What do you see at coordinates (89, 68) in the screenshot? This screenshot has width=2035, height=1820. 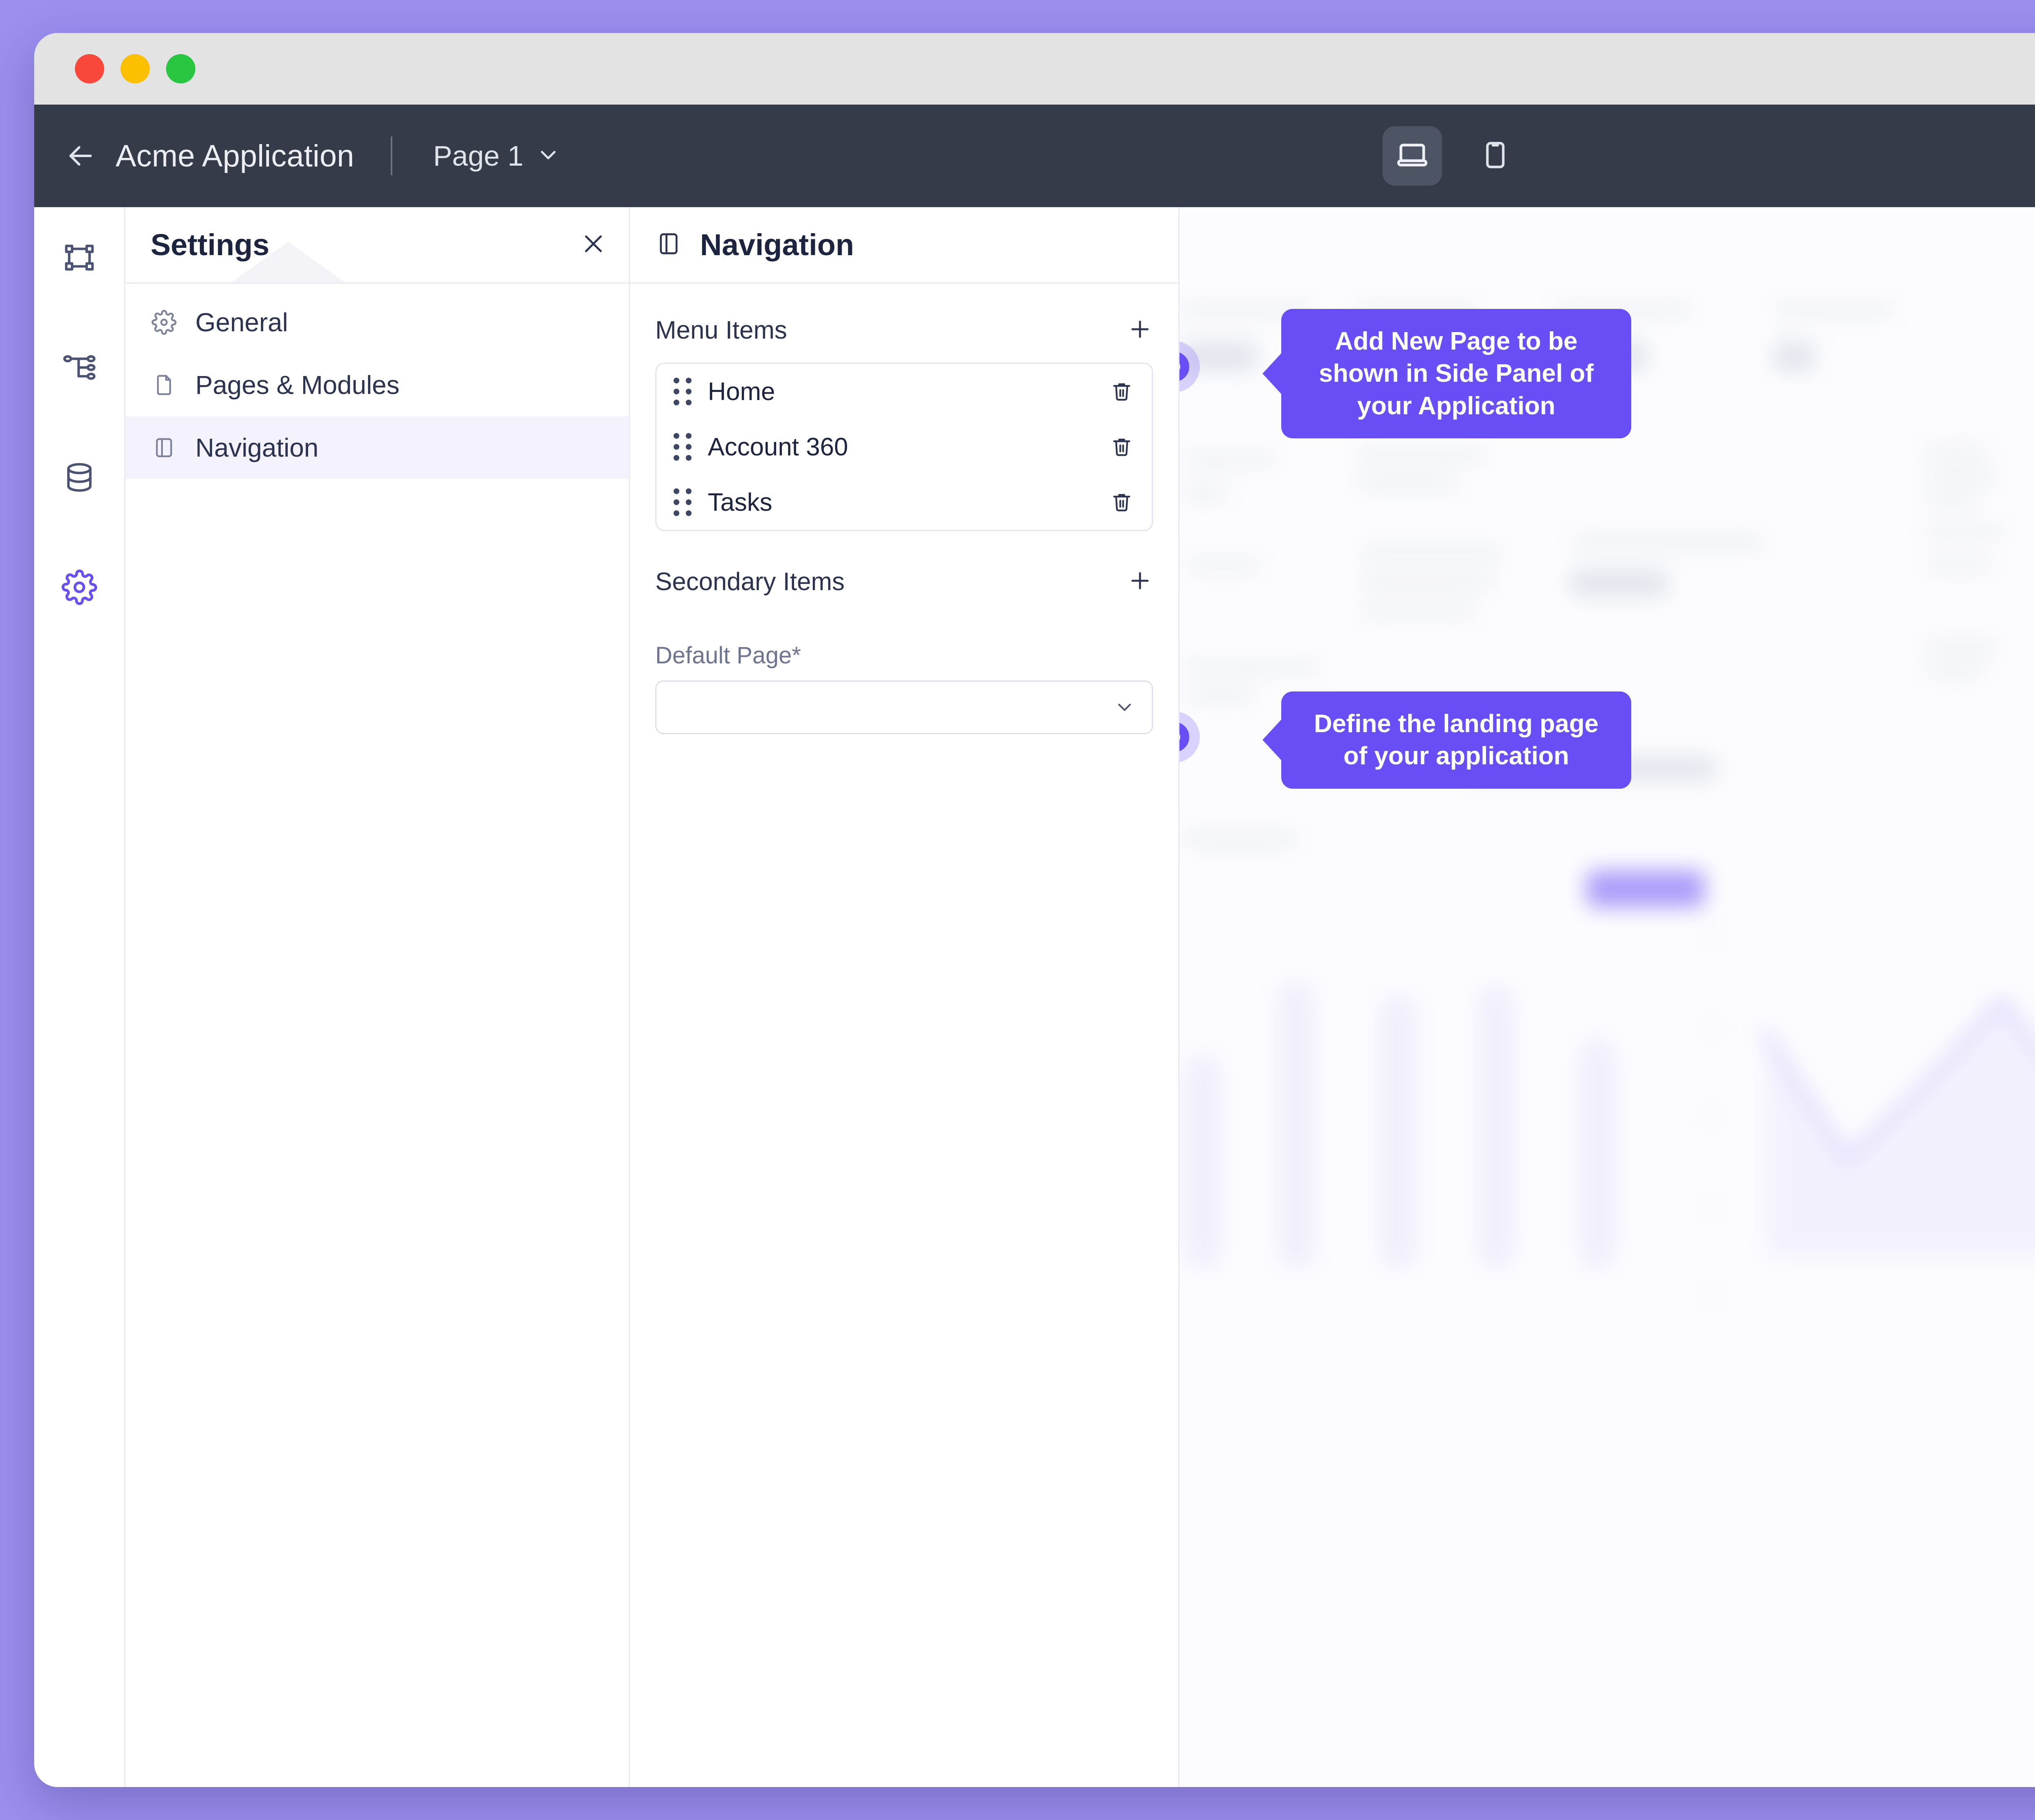 I see `window-close-button` at bounding box center [89, 68].